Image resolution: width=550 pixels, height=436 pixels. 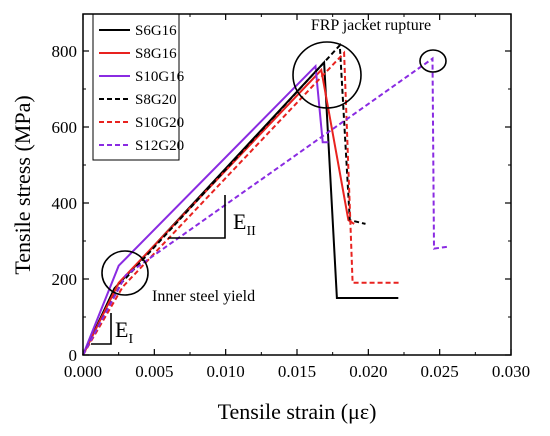 I want to click on legend-label-s8g16: S8G16, so click(x=156, y=54).